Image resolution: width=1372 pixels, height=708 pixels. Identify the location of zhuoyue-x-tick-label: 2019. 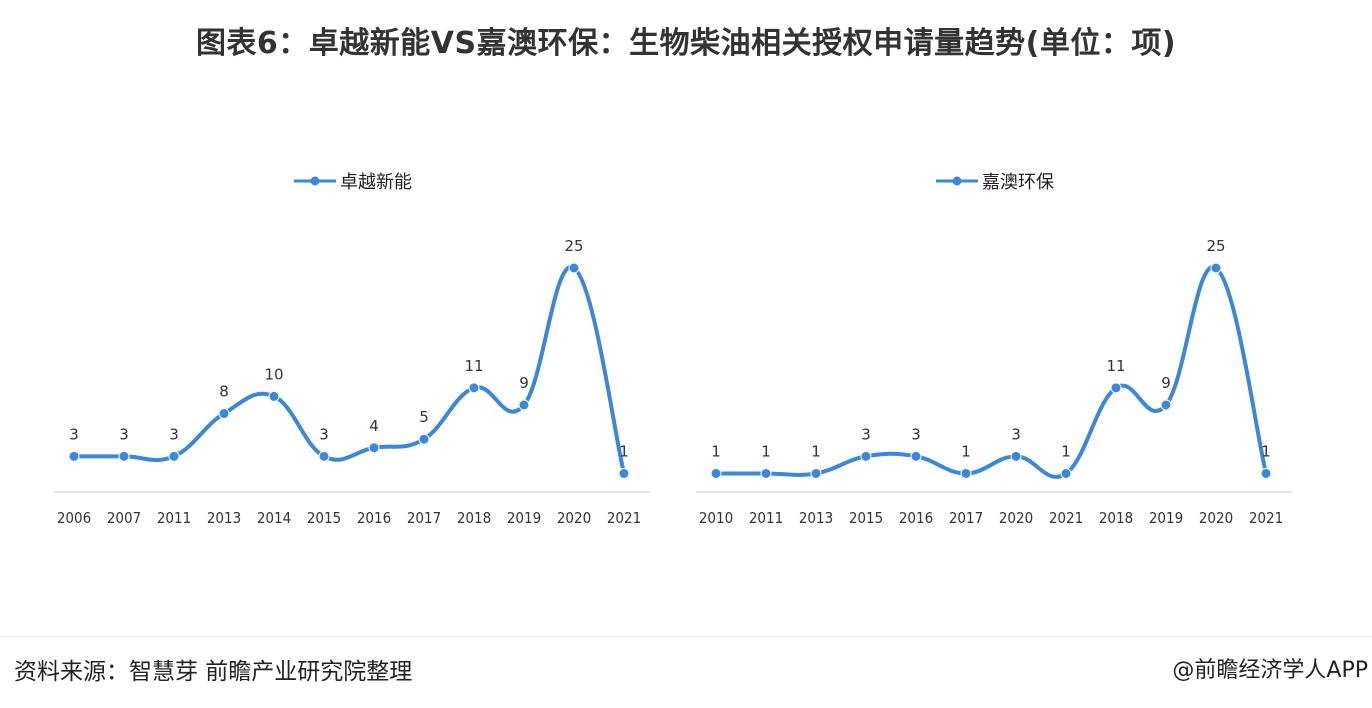
(524, 518).